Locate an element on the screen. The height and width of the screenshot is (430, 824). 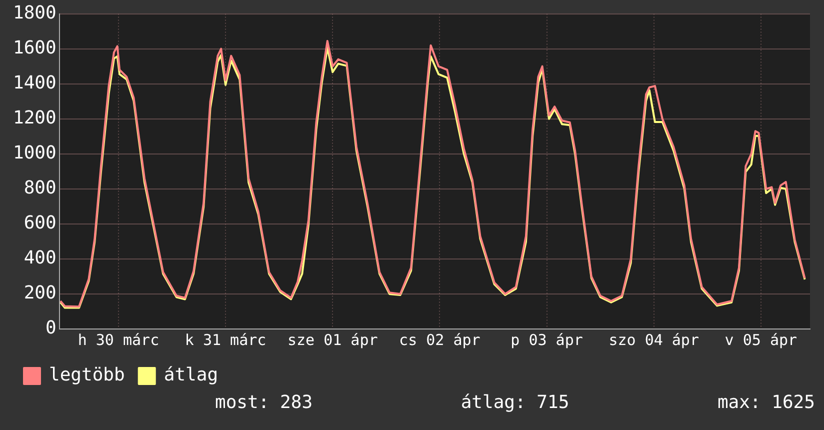
y-tick-label: 1000 is located at coordinates (34, 153).